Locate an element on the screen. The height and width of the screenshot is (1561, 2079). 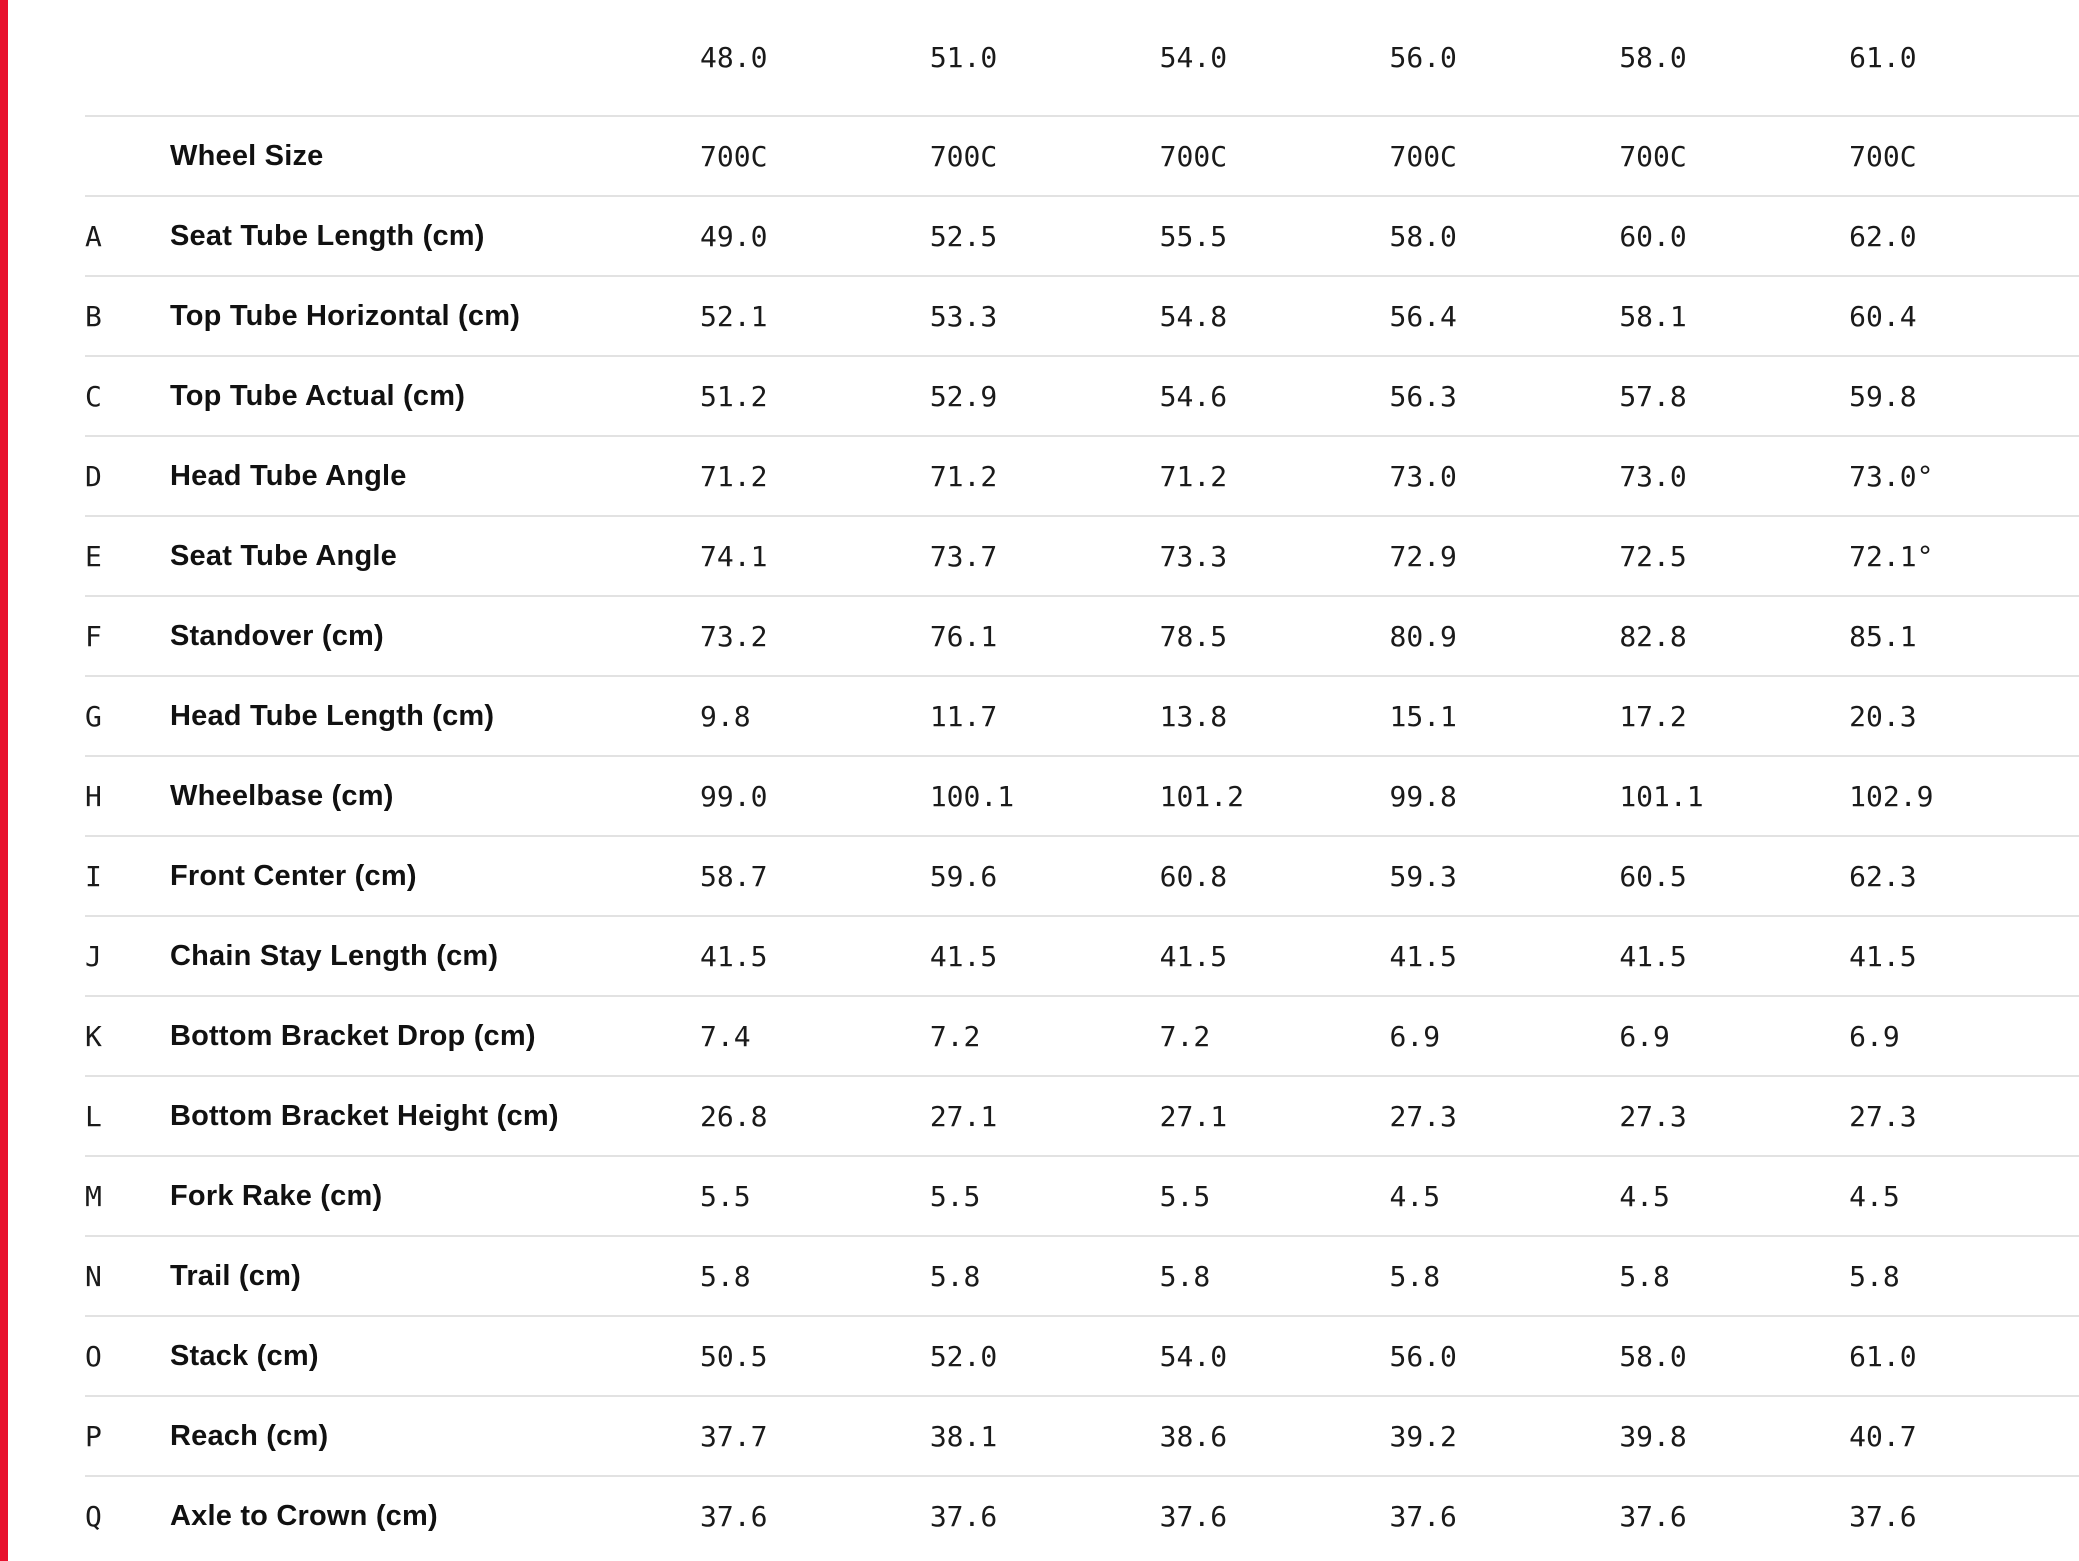
row-value: 13.8 is located at coordinates (1193, 716).